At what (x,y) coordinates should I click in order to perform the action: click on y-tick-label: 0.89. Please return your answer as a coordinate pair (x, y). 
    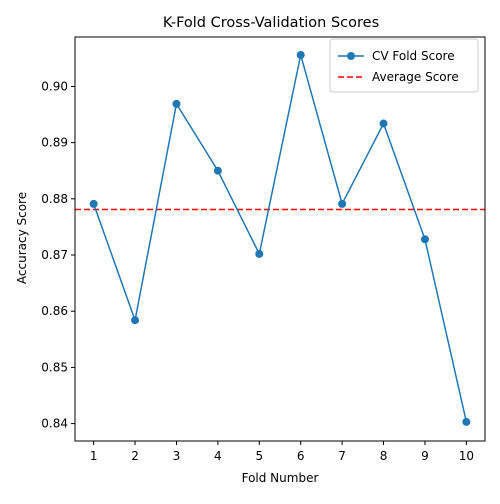
    Looking at the image, I should click on (54, 143).